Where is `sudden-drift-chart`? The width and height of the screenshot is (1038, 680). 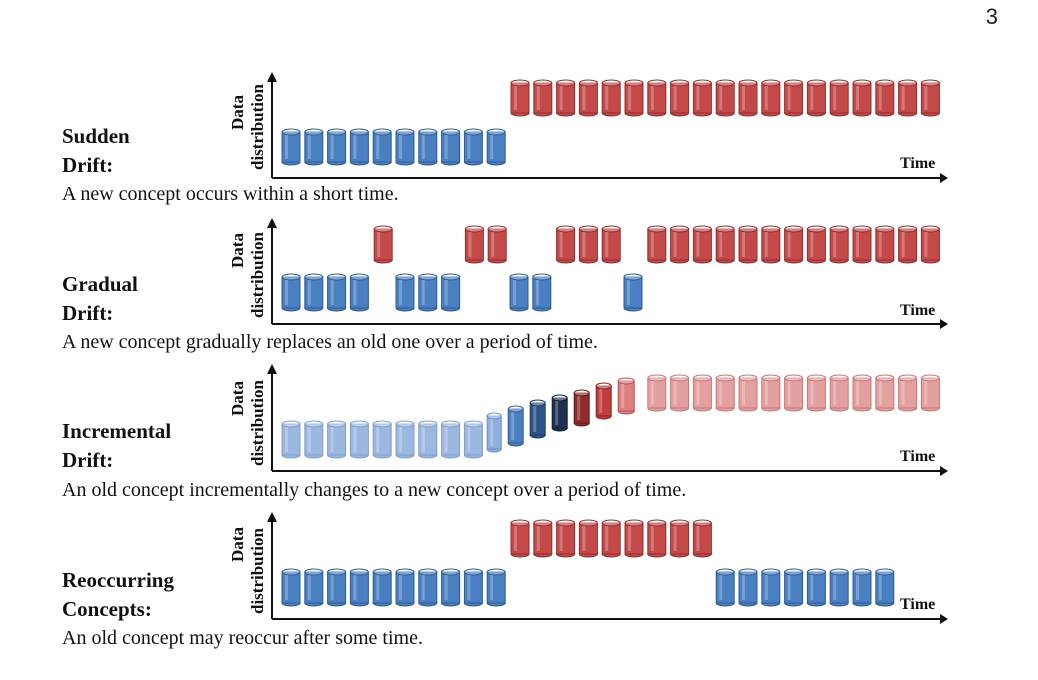
sudden-drift-chart is located at coordinates (607, 127).